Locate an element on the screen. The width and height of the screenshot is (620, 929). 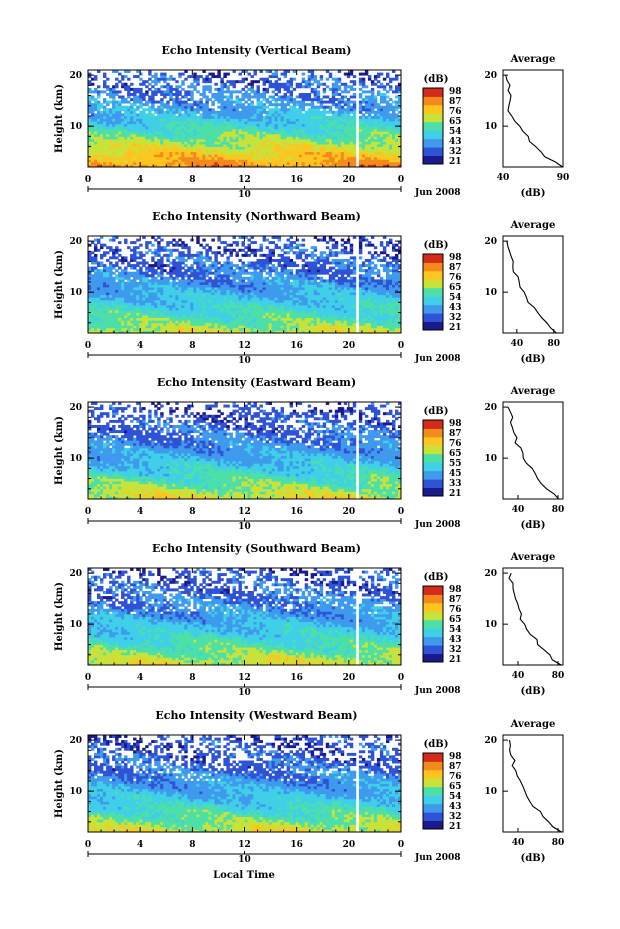
heatmap-cells is located at coordinates (245, 119).